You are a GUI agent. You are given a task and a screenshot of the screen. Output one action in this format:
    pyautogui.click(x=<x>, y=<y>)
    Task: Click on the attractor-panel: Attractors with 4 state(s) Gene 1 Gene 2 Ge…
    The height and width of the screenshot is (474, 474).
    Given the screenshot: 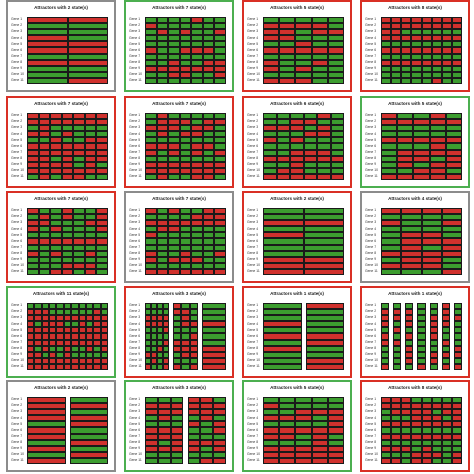 What is the action you would take?
    pyautogui.click(x=415, y=237)
    